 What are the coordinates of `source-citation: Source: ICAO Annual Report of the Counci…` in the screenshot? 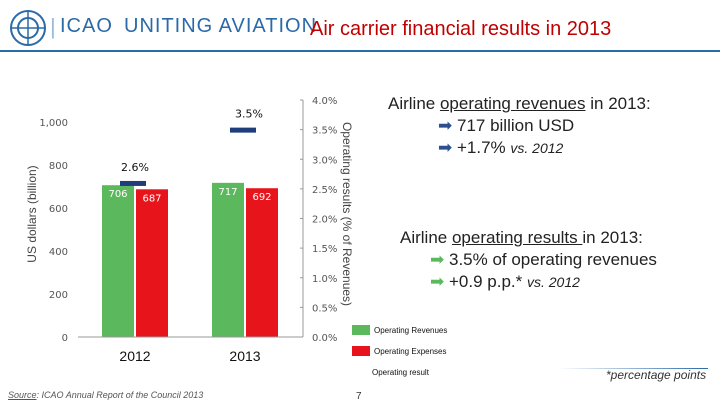 It's located at (105, 395).